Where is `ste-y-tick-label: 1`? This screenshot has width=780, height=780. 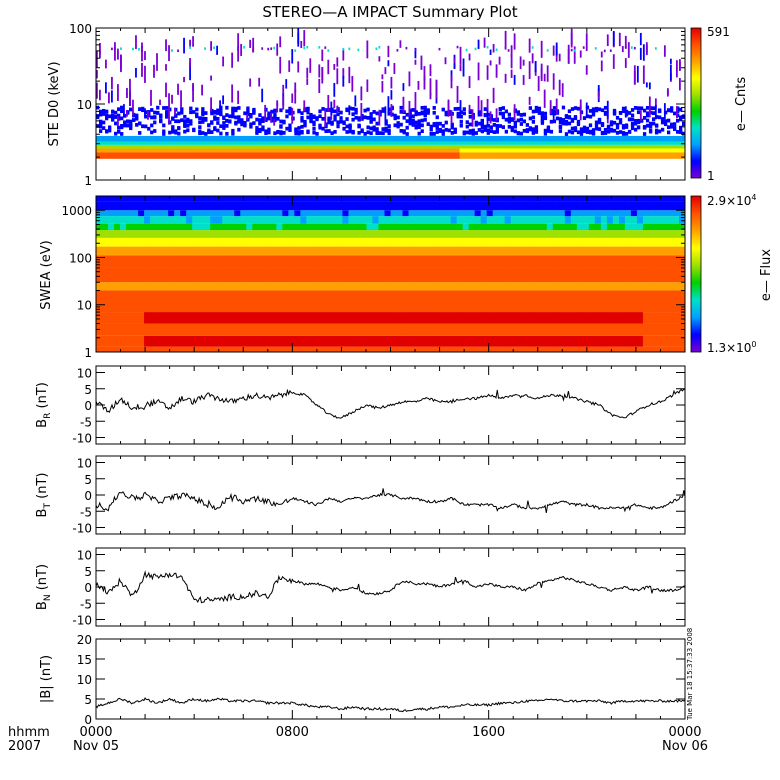 ste-y-tick-label: 1 is located at coordinates (88, 181).